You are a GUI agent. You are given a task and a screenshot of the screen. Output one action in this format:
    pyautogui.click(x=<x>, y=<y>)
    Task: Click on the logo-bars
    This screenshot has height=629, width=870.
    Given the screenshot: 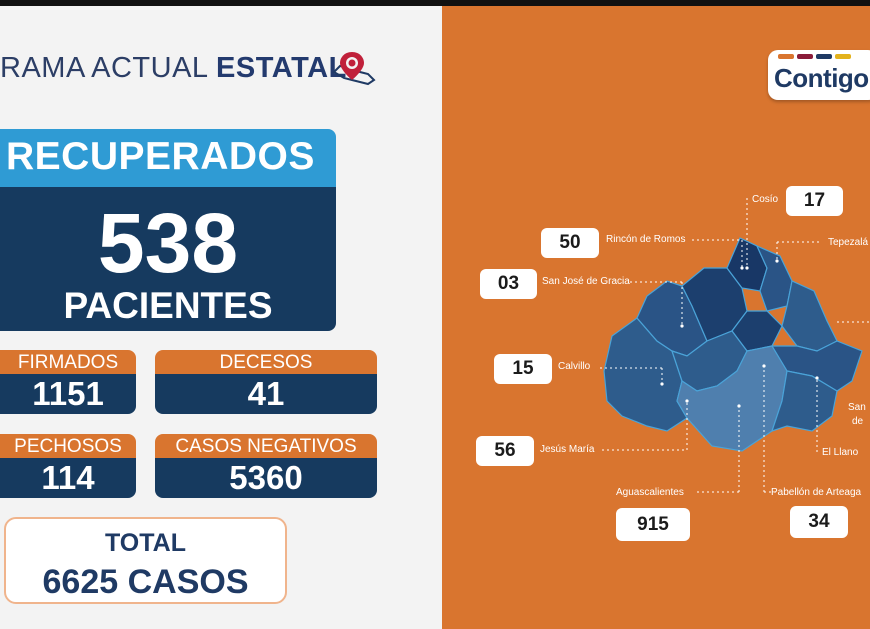 What is the action you would take?
    pyautogui.click(x=814, y=56)
    